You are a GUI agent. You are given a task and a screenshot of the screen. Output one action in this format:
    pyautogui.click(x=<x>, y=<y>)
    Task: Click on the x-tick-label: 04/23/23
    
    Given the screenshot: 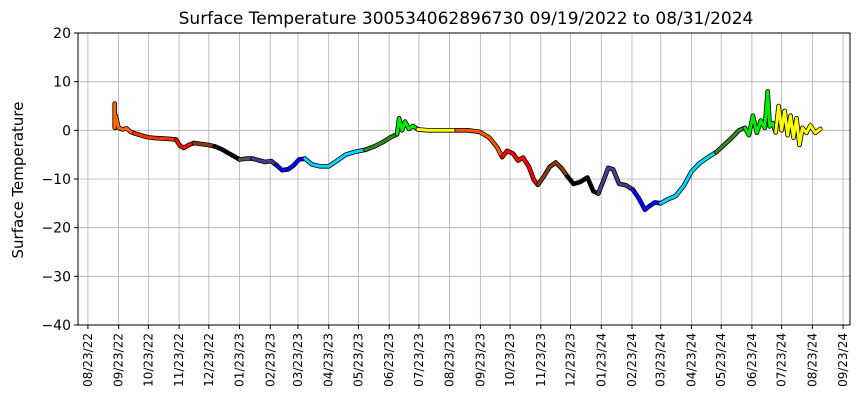 What is the action you would take?
    pyautogui.click(x=329, y=360)
    